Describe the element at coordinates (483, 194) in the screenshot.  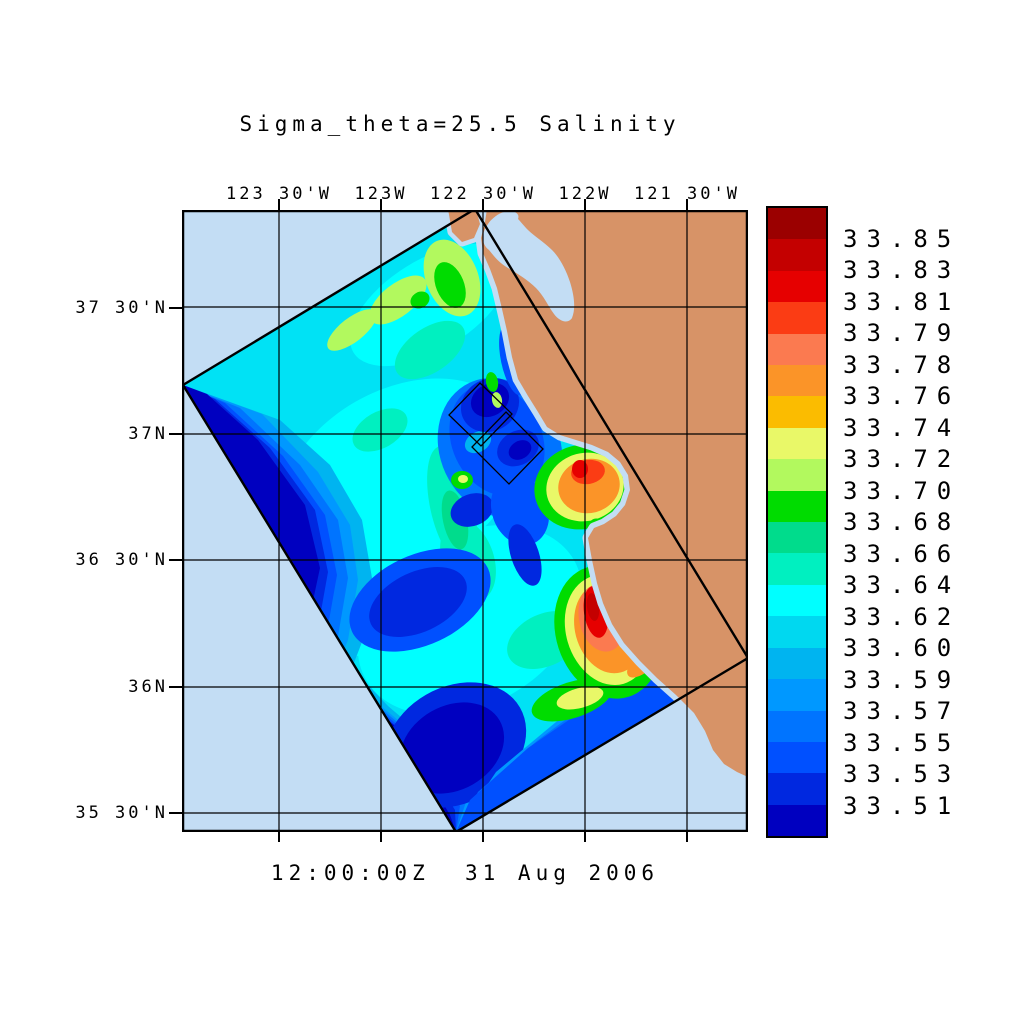
I see `x-tick-label: 122 30'W` at that location.